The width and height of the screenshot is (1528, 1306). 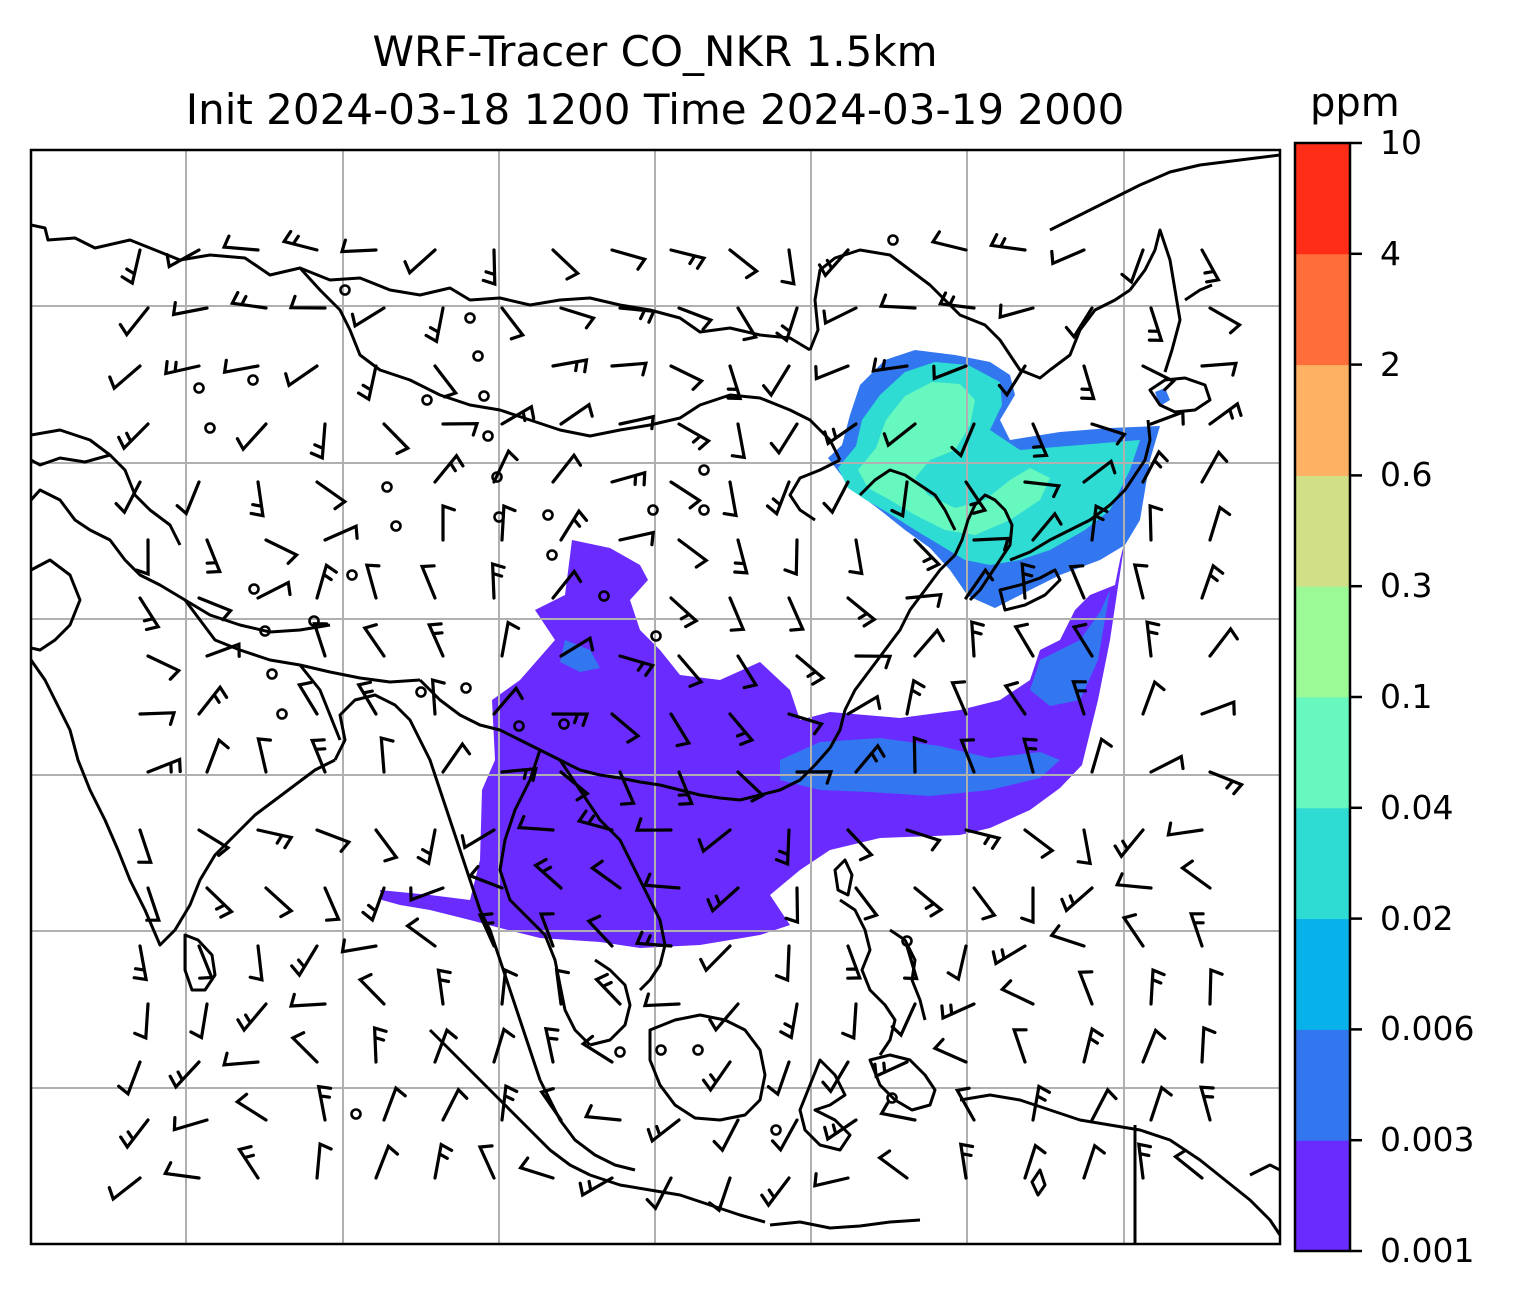 What do you see at coordinates (580, 656) in the screenshot?
I see `tracer-patch-west` at bounding box center [580, 656].